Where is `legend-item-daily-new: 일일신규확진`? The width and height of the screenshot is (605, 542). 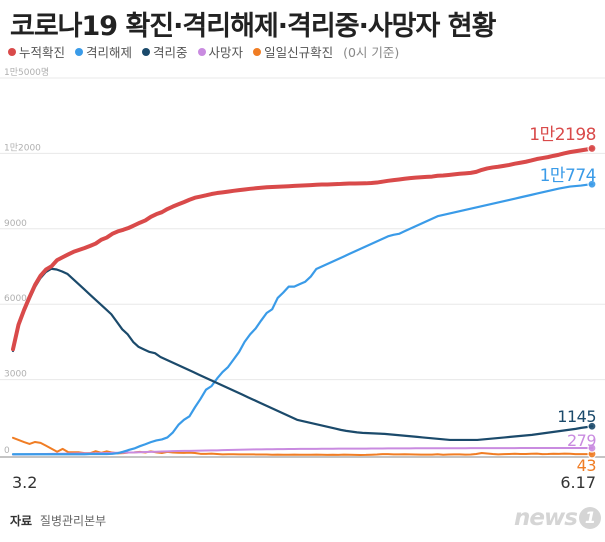
legend-item-daily-new: 일일신규확진 is located at coordinates (293, 51).